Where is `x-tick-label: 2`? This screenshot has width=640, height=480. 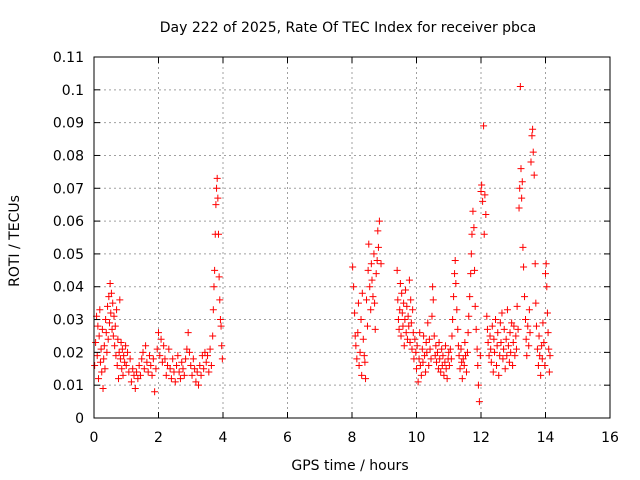
x-tick-label: 2 is located at coordinates (158, 438).